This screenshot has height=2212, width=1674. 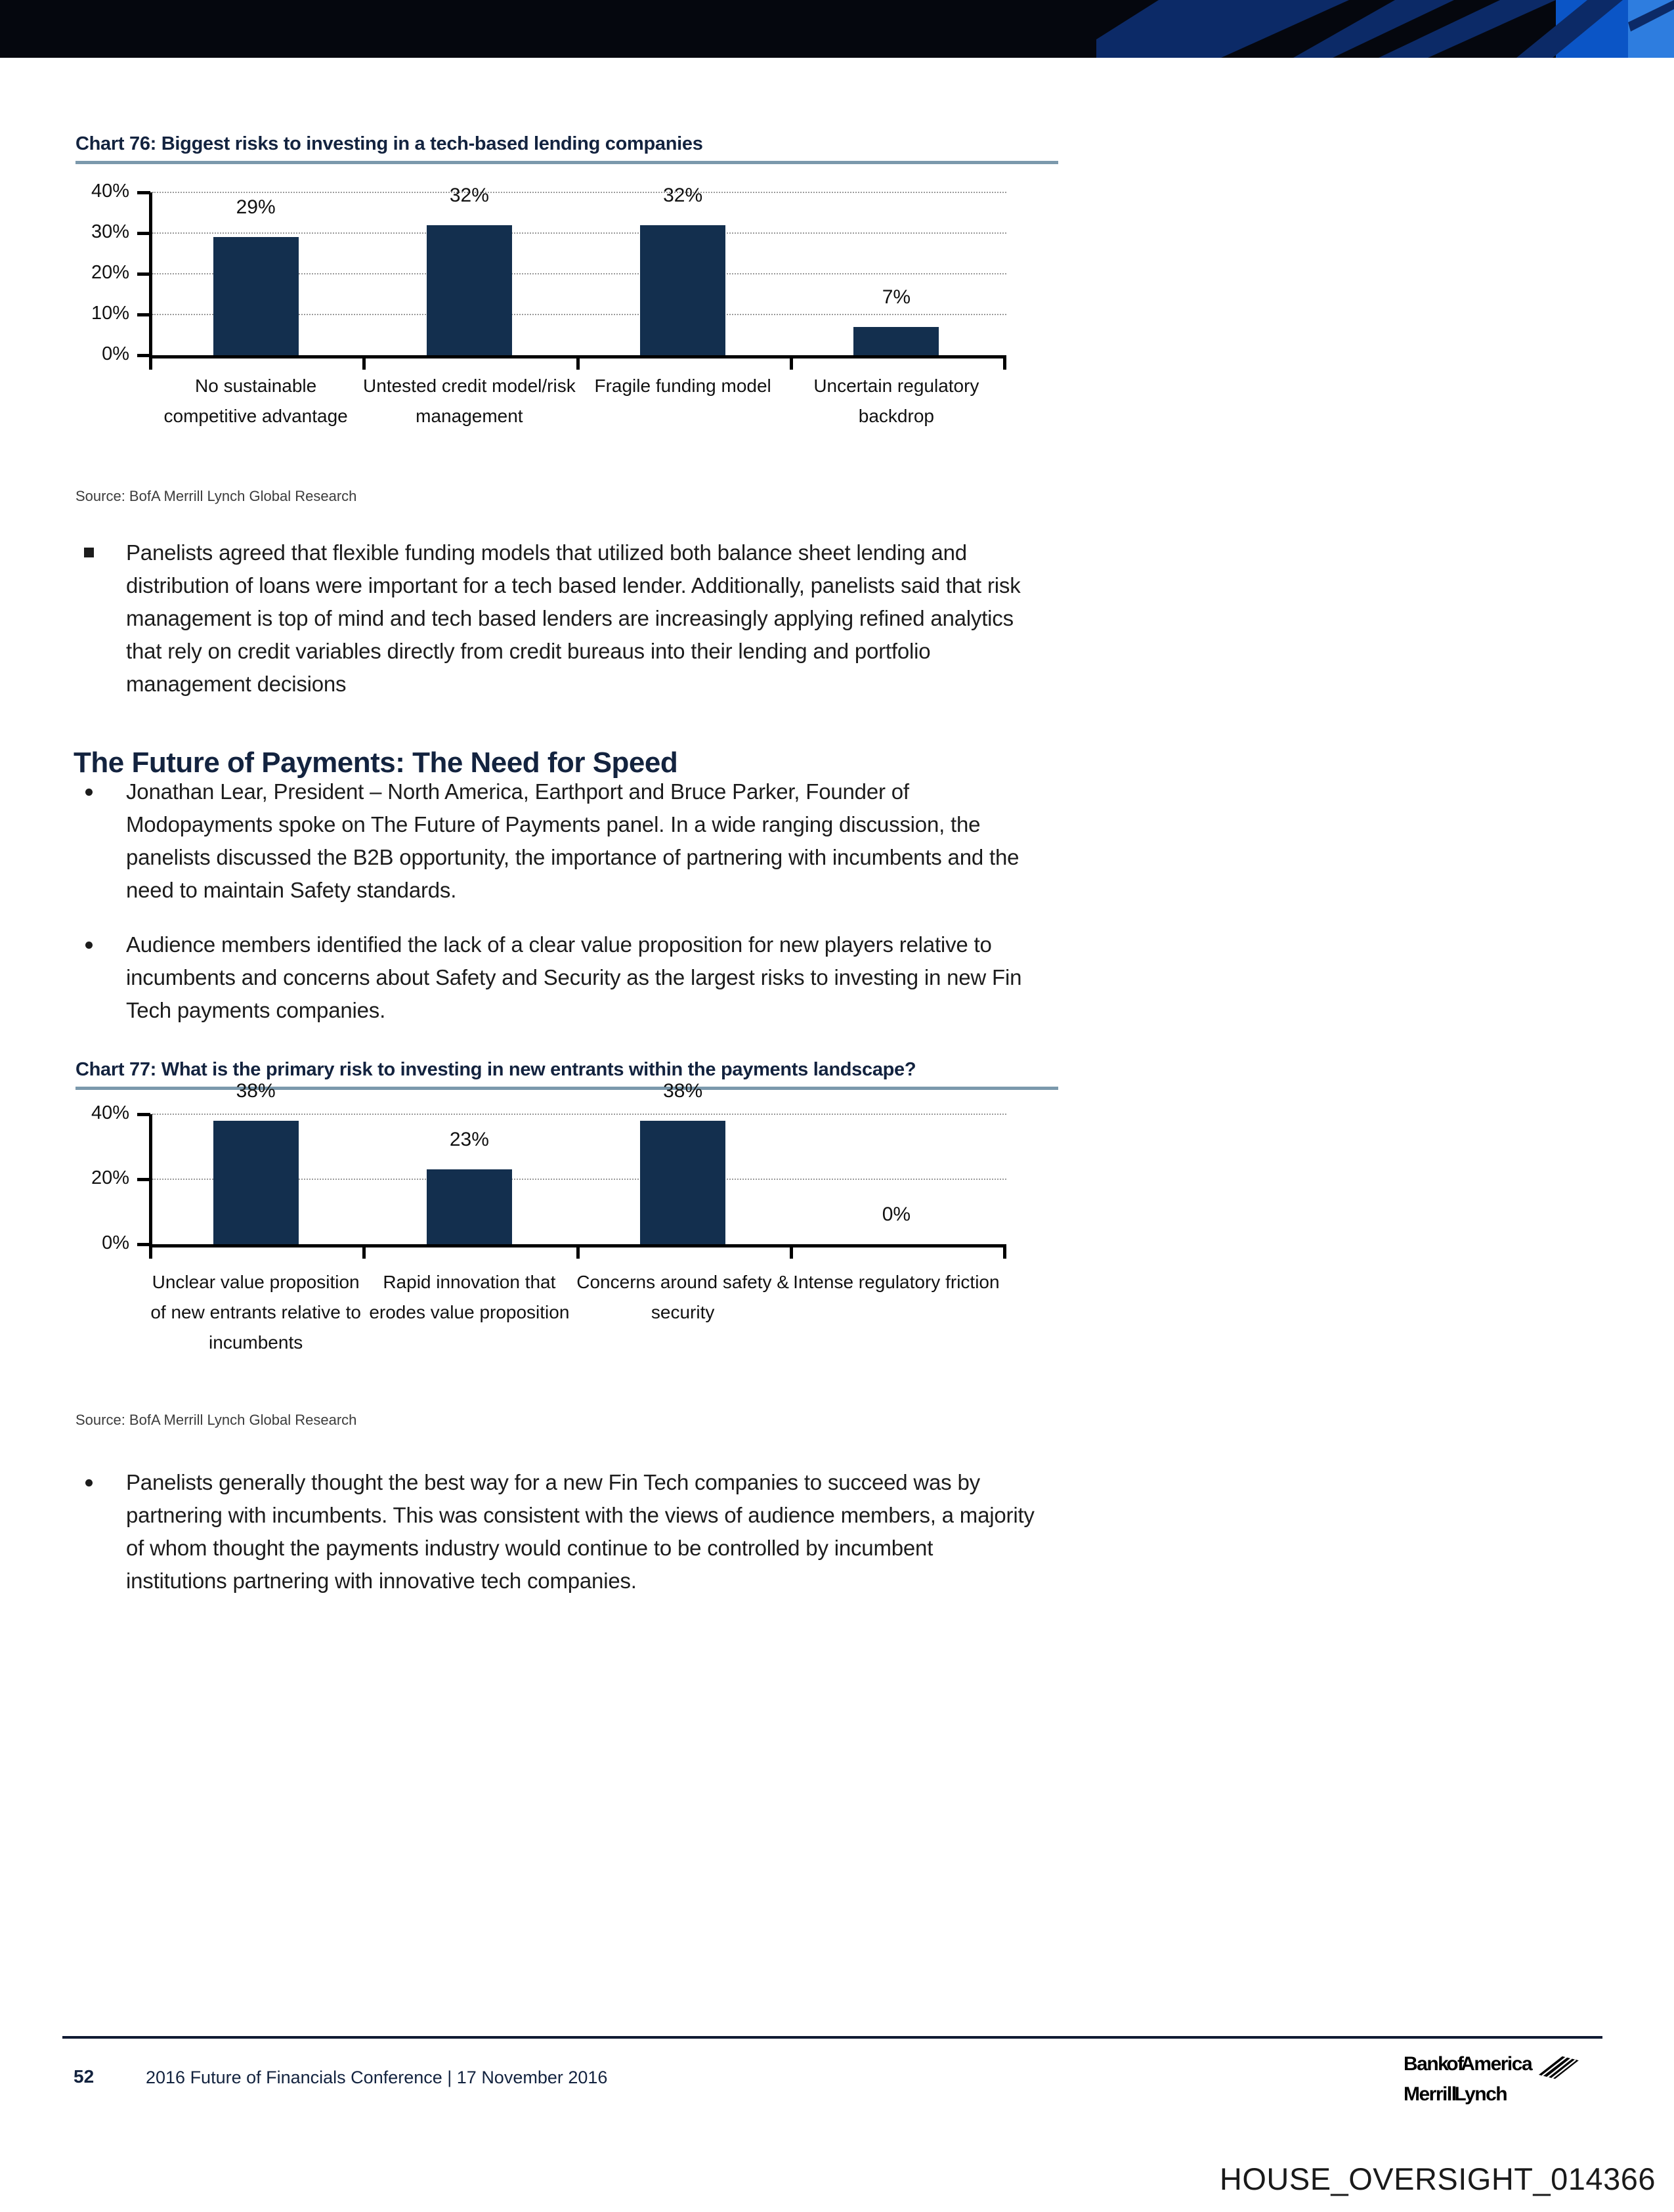 What do you see at coordinates (84, 2076) in the screenshot?
I see `page-number: 52` at bounding box center [84, 2076].